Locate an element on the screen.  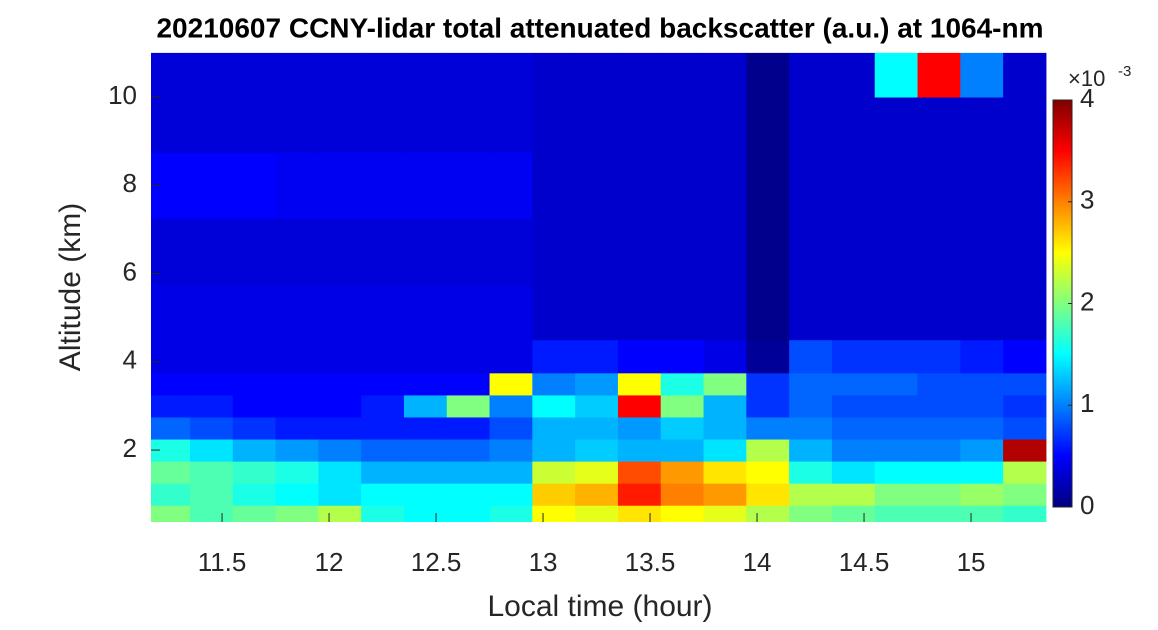
y-tick-label: 4 is located at coordinates (130, 360).